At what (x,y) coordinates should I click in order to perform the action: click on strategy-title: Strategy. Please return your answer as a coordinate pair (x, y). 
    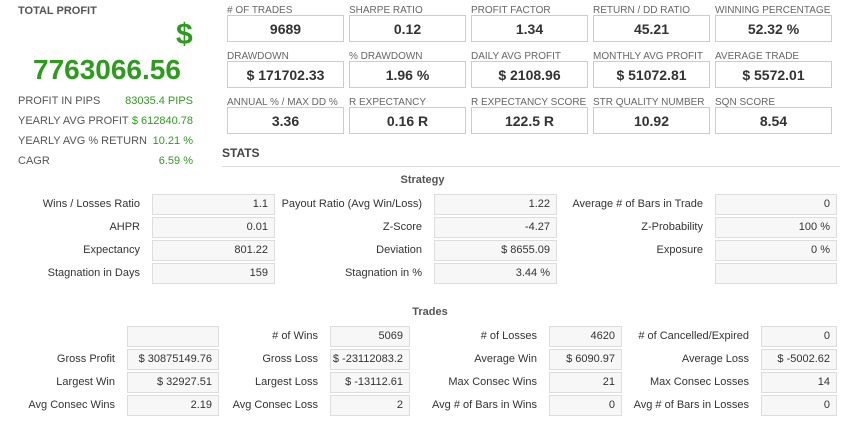
    Looking at the image, I should click on (422, 180).